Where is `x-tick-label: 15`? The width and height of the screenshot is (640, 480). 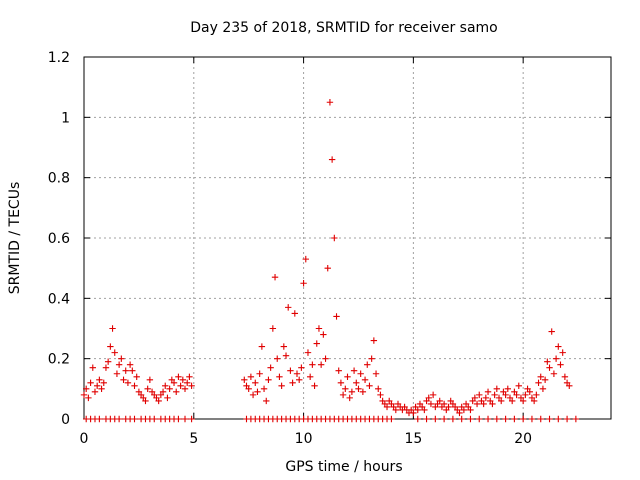
x-tick-label: 15 is located at coordinates (413, 439).